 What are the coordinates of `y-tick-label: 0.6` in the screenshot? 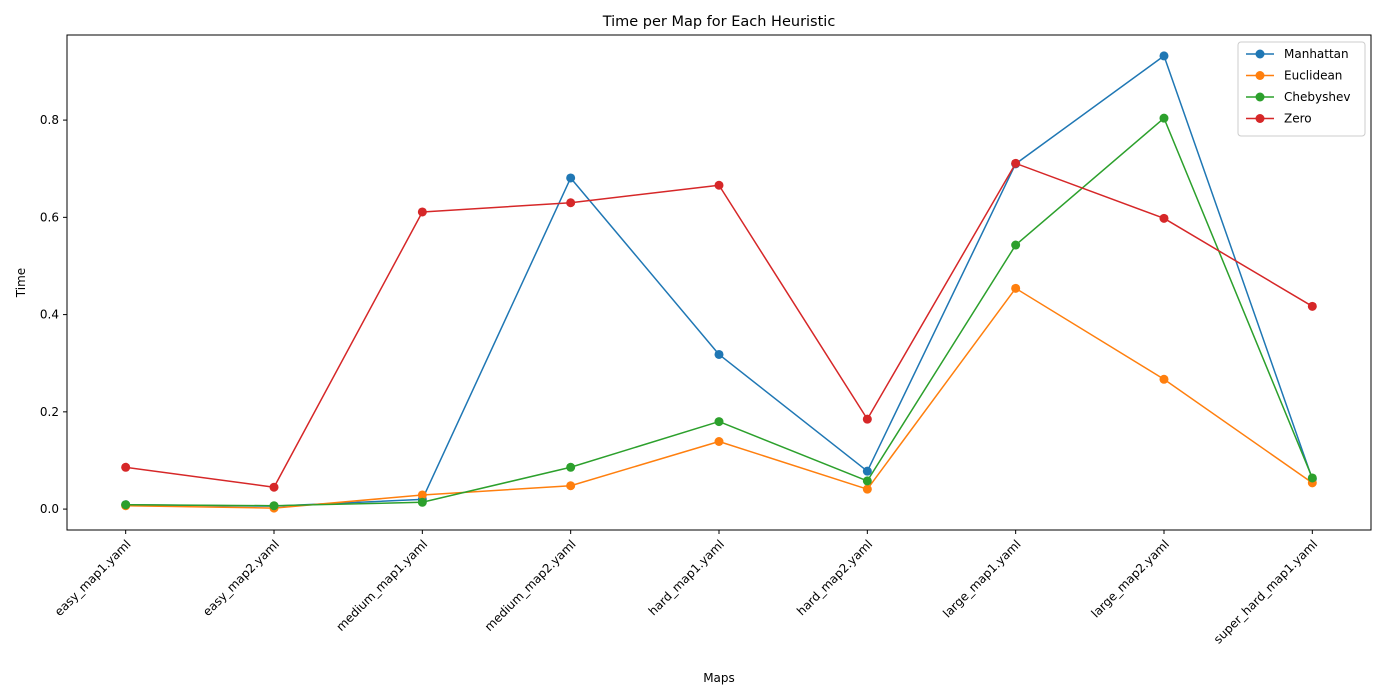 It's located at (49, 217).